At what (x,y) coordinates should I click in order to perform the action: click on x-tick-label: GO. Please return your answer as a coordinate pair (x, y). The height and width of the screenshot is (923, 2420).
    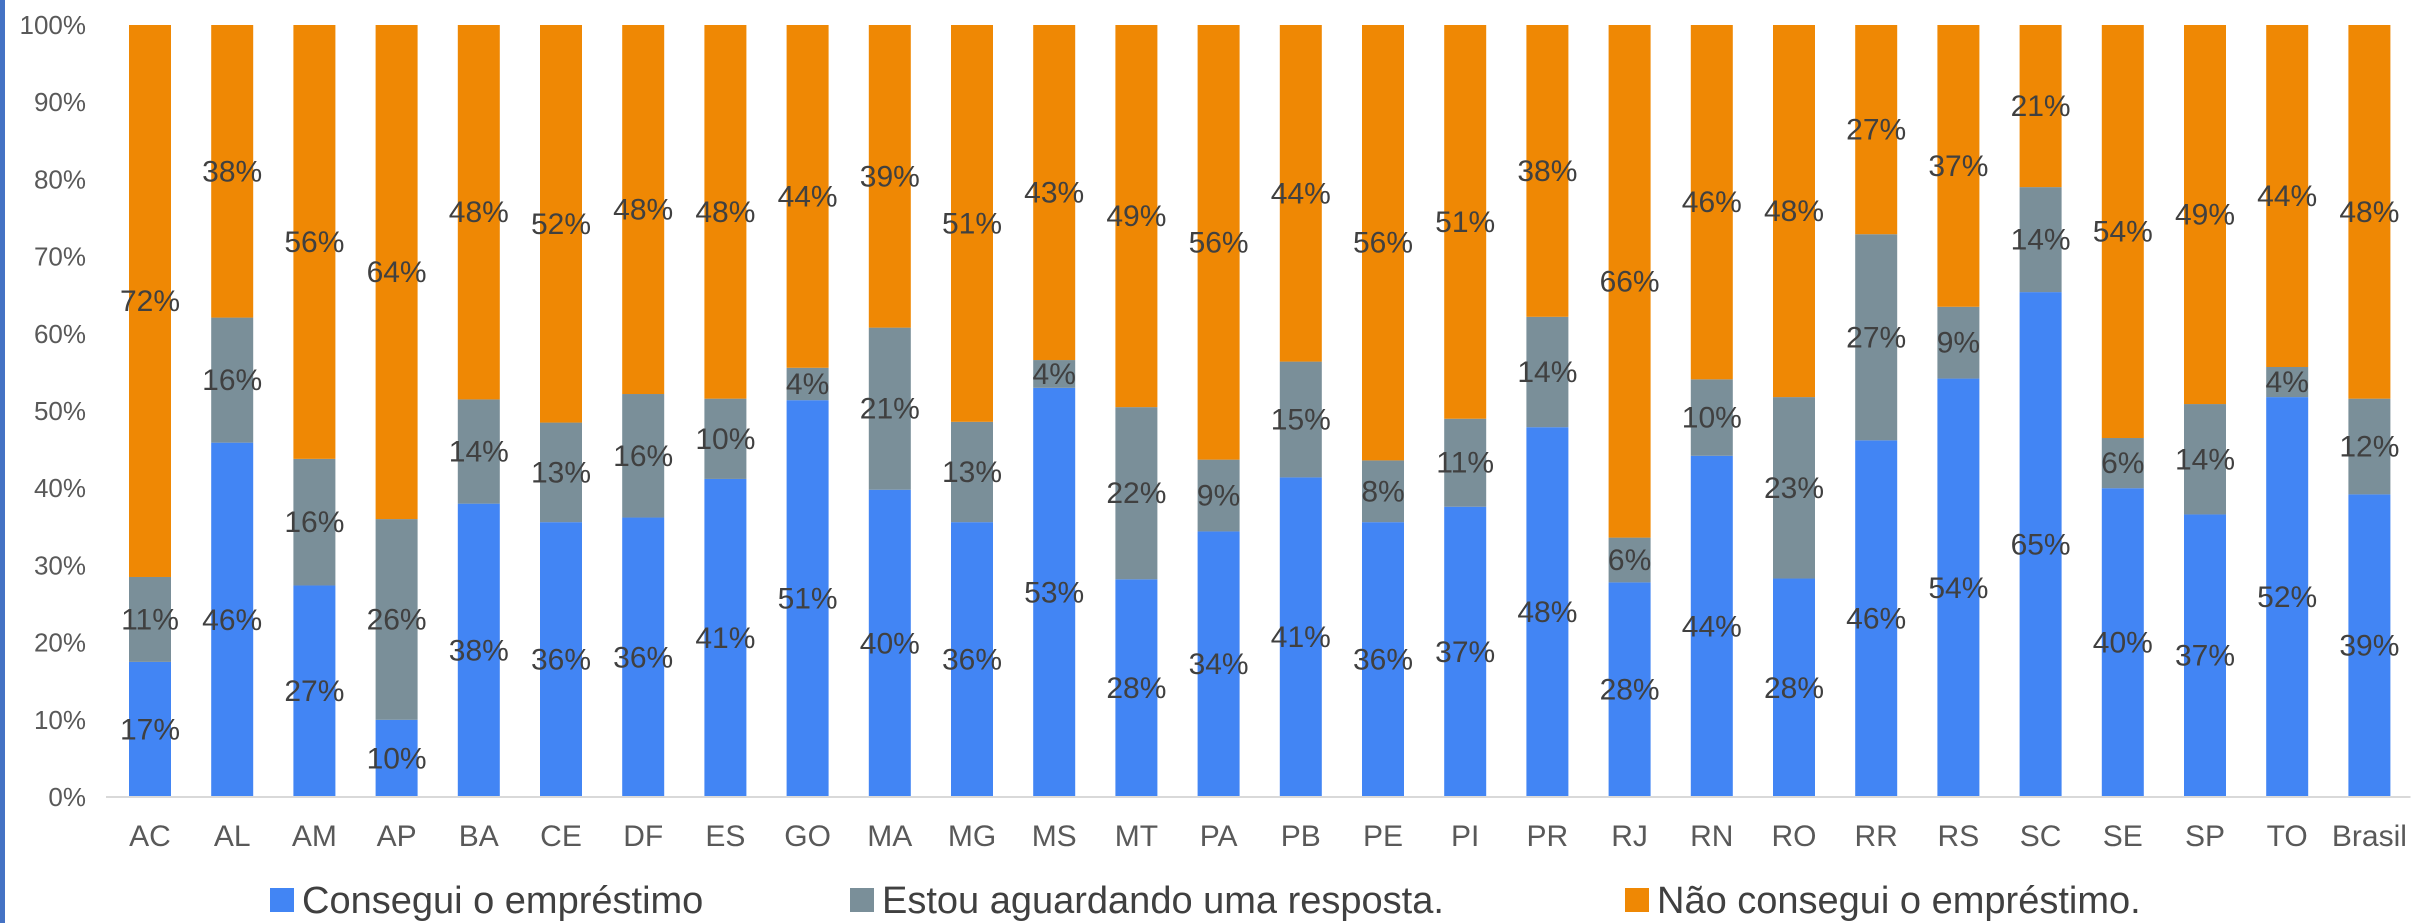
    Looking at the image, I should click on (807, 836).